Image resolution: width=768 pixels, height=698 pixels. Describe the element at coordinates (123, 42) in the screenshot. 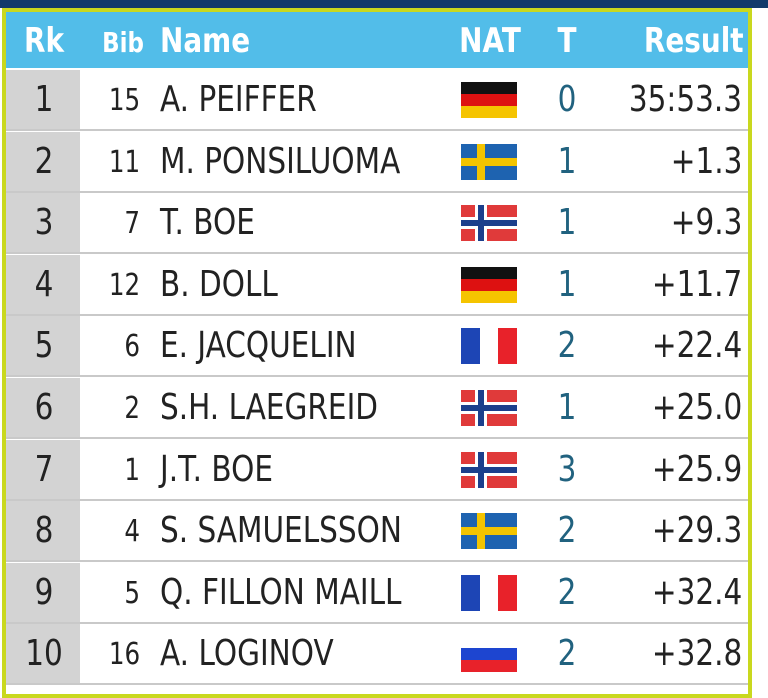

I see `column-header: Bib` at that location.